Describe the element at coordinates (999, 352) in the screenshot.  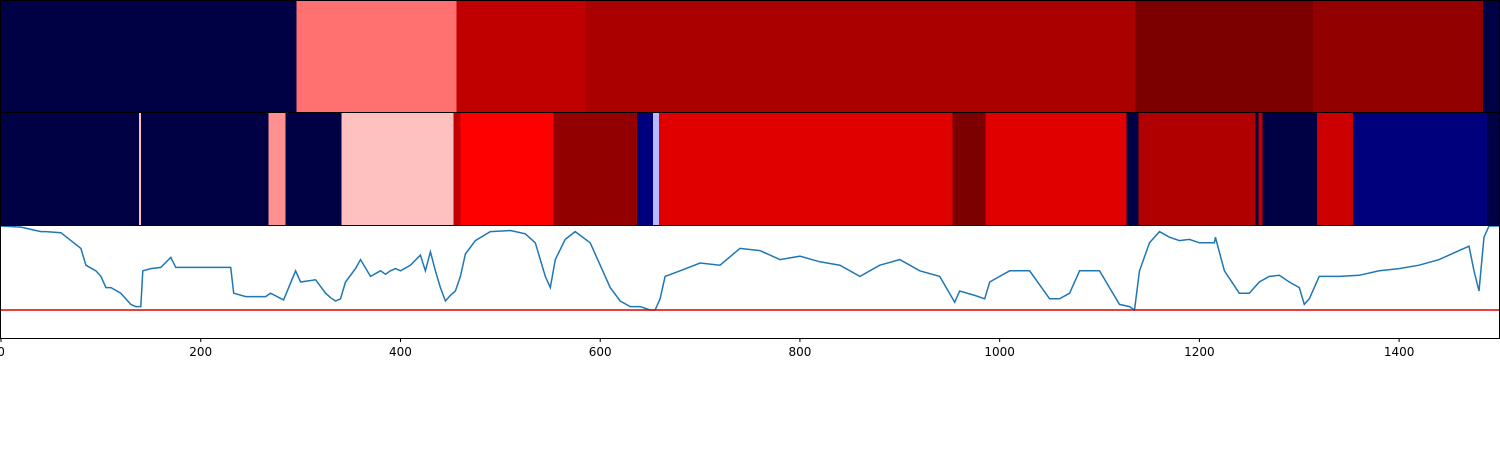
I see `x-tick-label-5: 1000` at that location.